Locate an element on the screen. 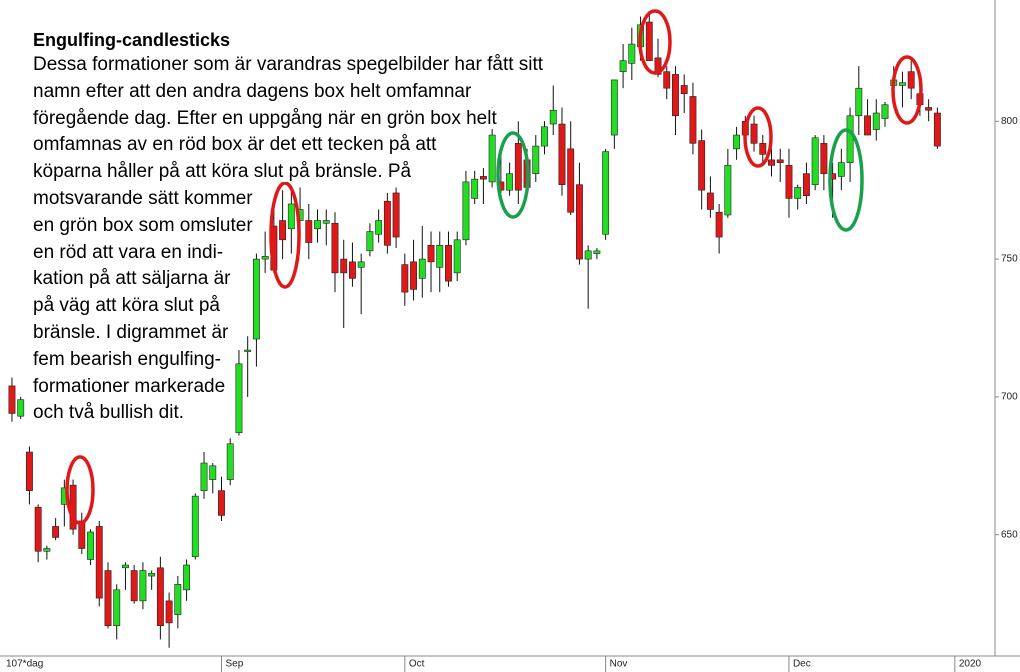  annotation-text: en grön box som omsluter is located at coordinates (143, 225).